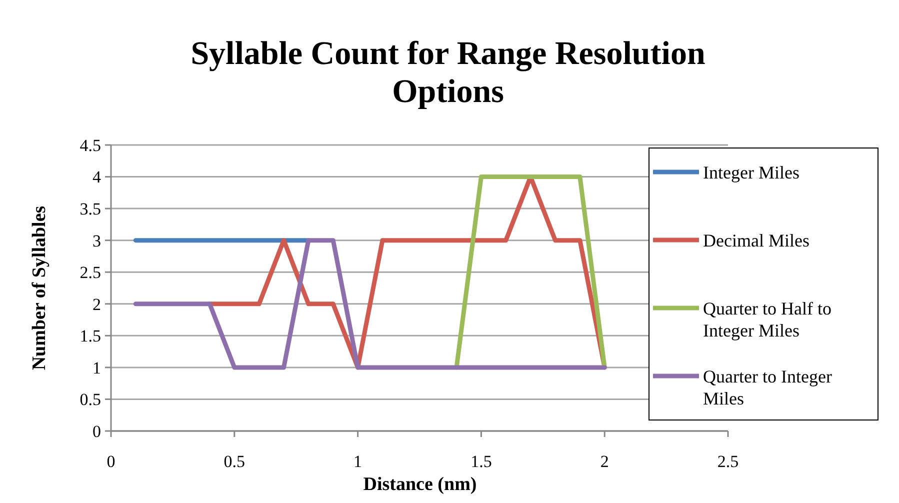 The image size is (899, 503). I want to click on y-tick-label: 0, so click(96, 431).